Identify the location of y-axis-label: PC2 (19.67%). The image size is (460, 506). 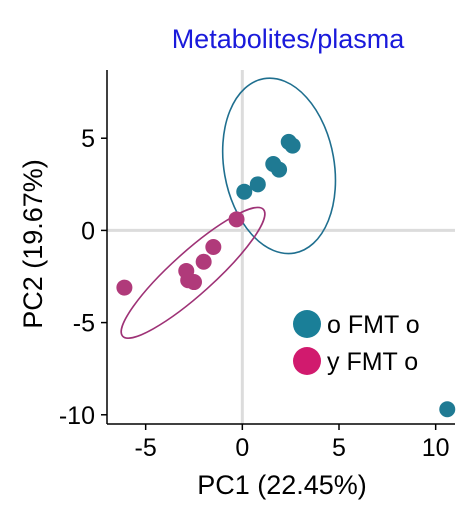
(33, 244).